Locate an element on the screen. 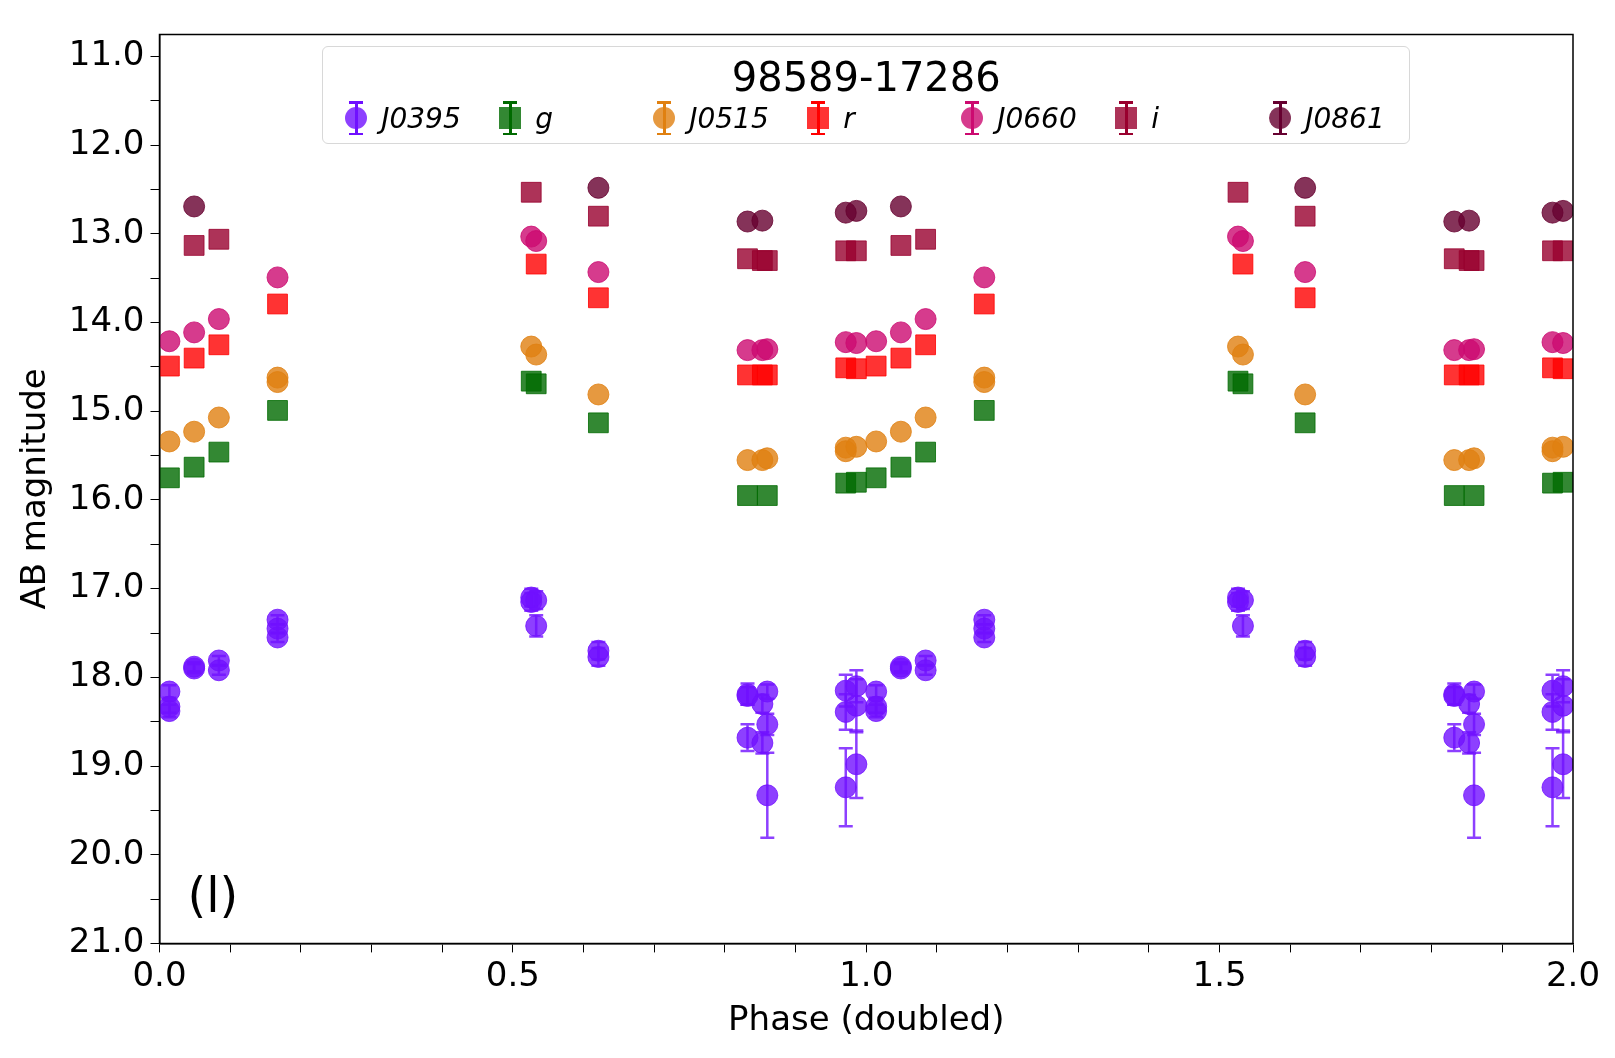 This screenshot has height=1058, width=1615. x-tick-label: 1.0 is located at coordinates (866, 973).